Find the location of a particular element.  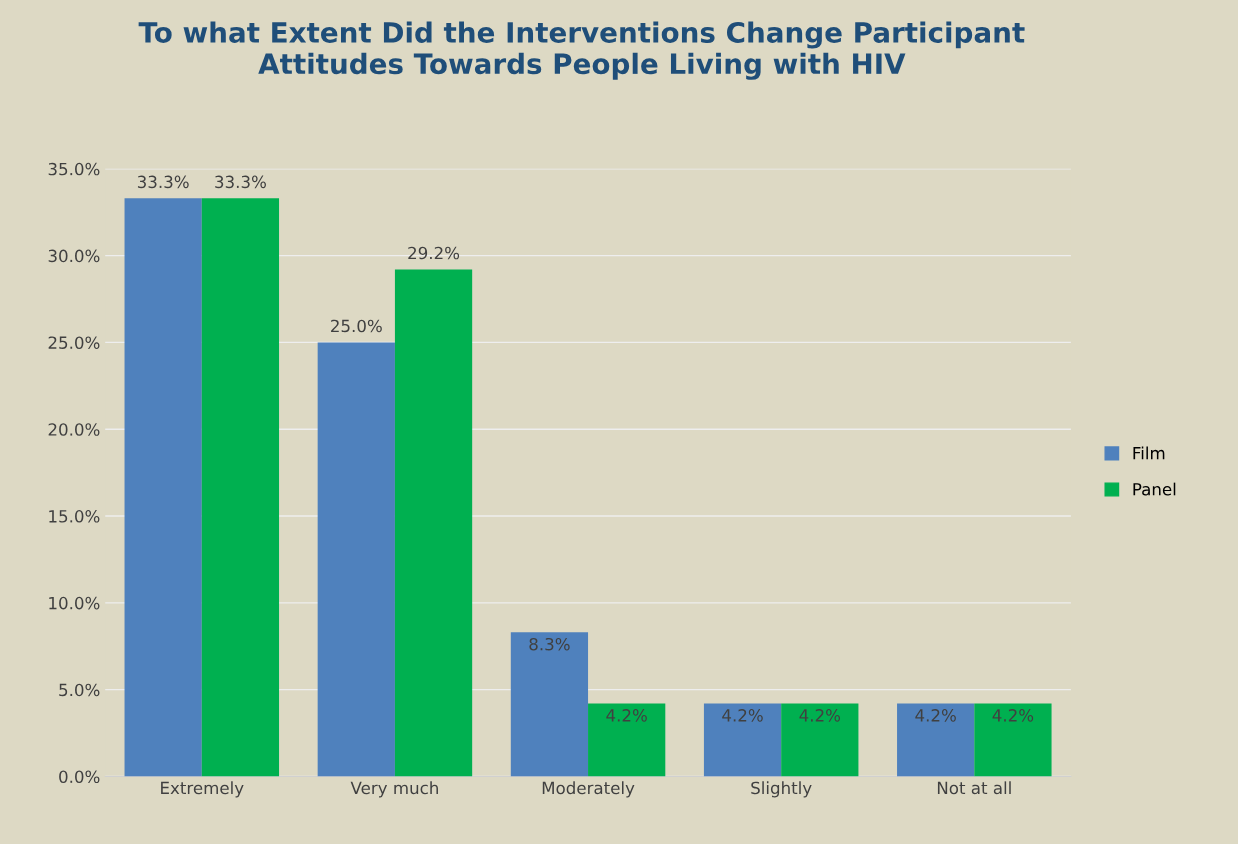

x-tick-label: Not at all is located at coordinates (974, 788).